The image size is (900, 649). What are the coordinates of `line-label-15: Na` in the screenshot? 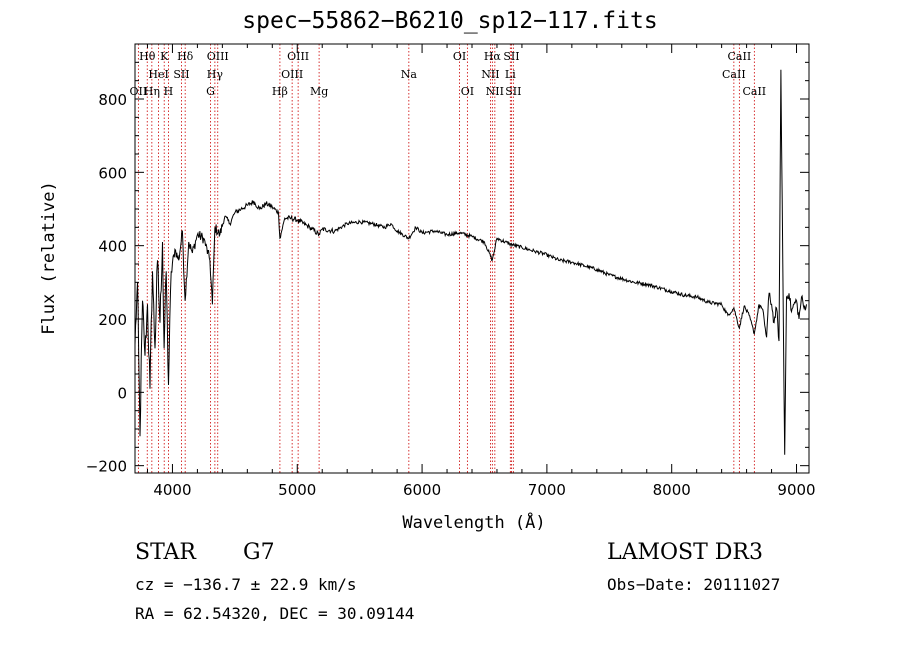 It's located at (409, 74).